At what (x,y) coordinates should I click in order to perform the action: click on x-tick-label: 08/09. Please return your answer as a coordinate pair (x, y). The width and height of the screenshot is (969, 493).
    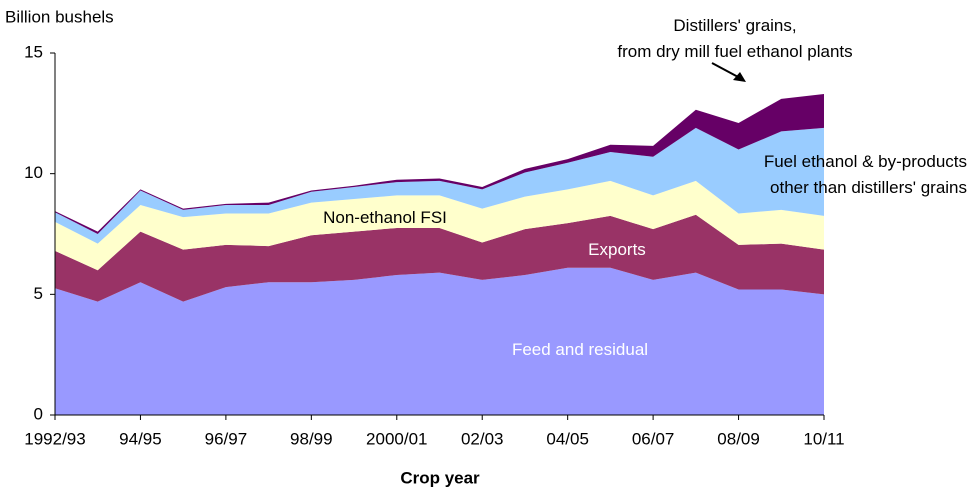
    Looking at the image, I should click on (738, 438).